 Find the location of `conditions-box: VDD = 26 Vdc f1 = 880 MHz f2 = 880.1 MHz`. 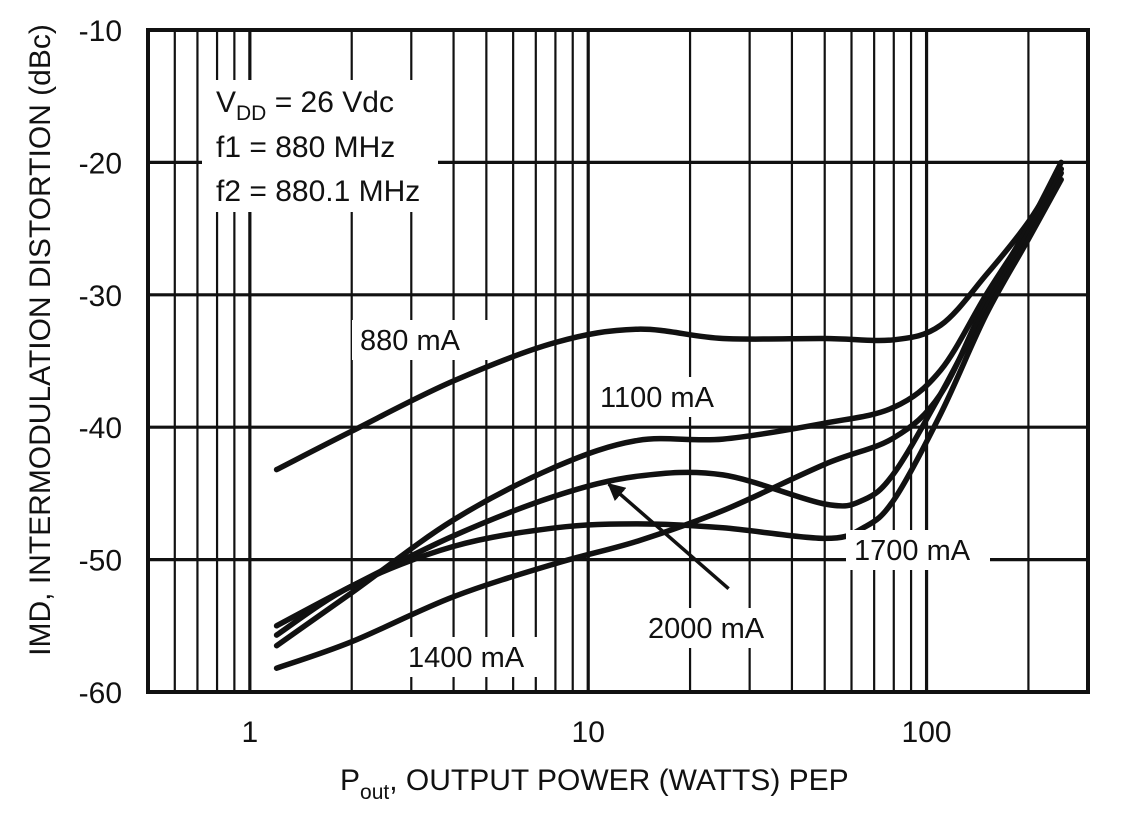

conditions-box: VDD = 26 Vdc f1 = 880 MHz f2 = 880.1 MHz is located at coordinates (320, 146).